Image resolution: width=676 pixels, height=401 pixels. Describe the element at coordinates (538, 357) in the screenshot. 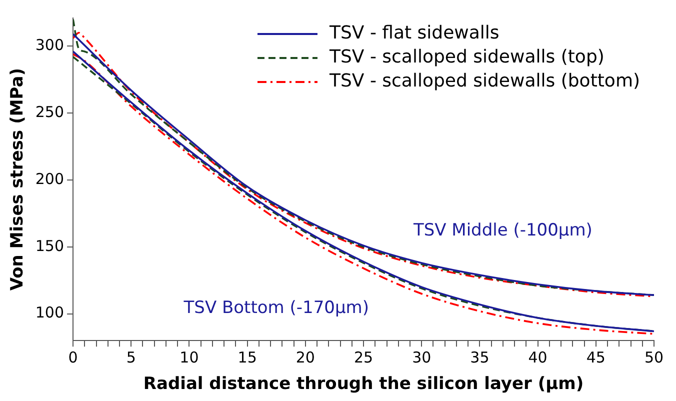

I see `x-tick-label: 40` at that location.